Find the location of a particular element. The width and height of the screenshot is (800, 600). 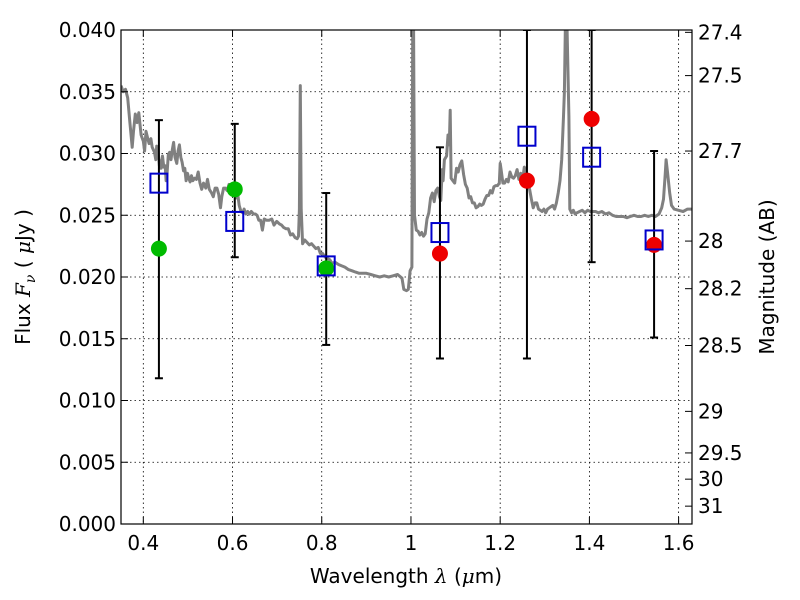

y2-tick-label: 29.5 is located at coordinates (720, 453).